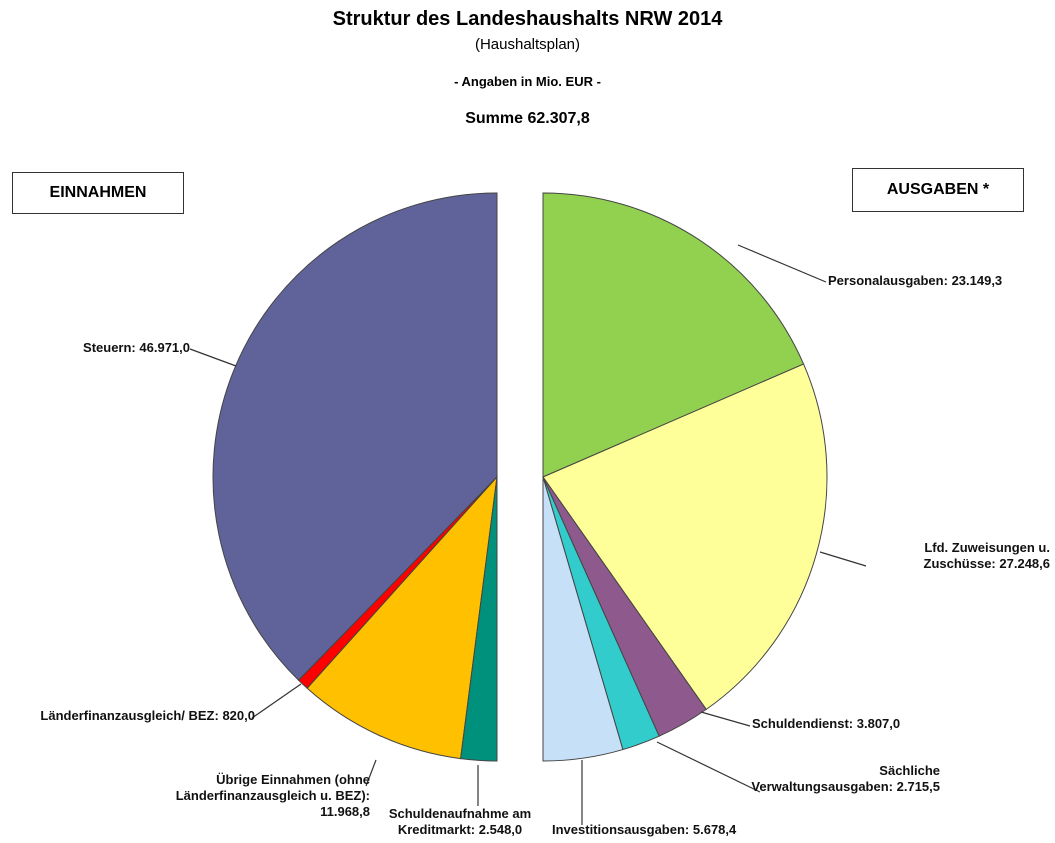 This screenshot has height=843, width=1055. I want to click on subtitle: (Haushaltsplan), so click(527, 44).